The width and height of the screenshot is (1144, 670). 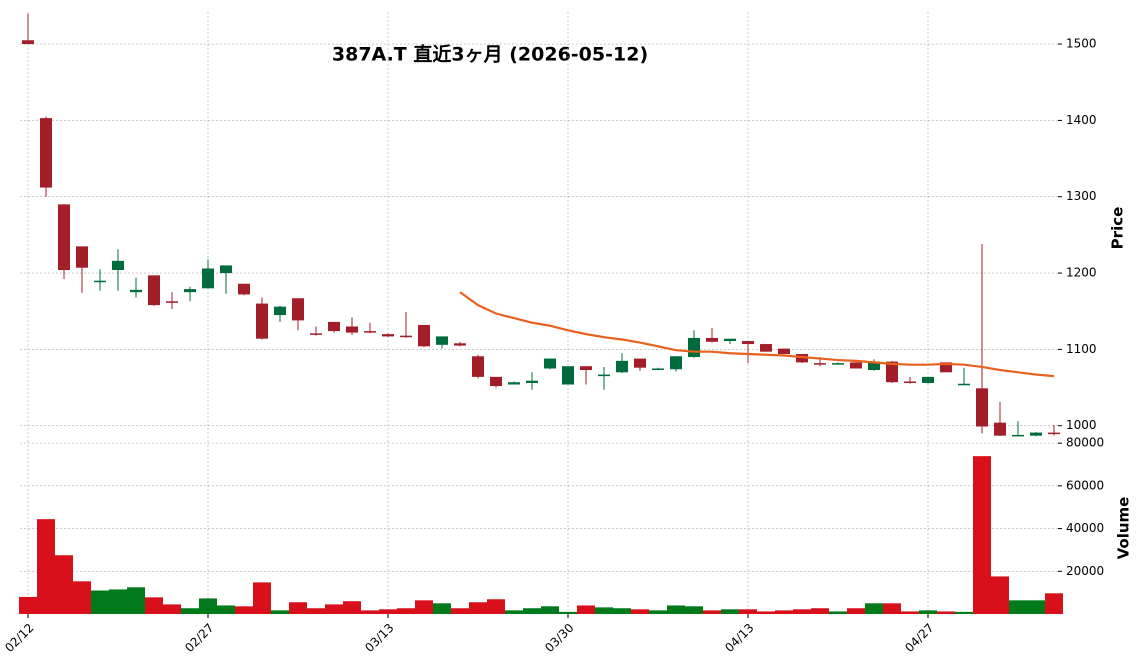 I want to click on x-tick-label: 04/13, so click(x=739, y=638).